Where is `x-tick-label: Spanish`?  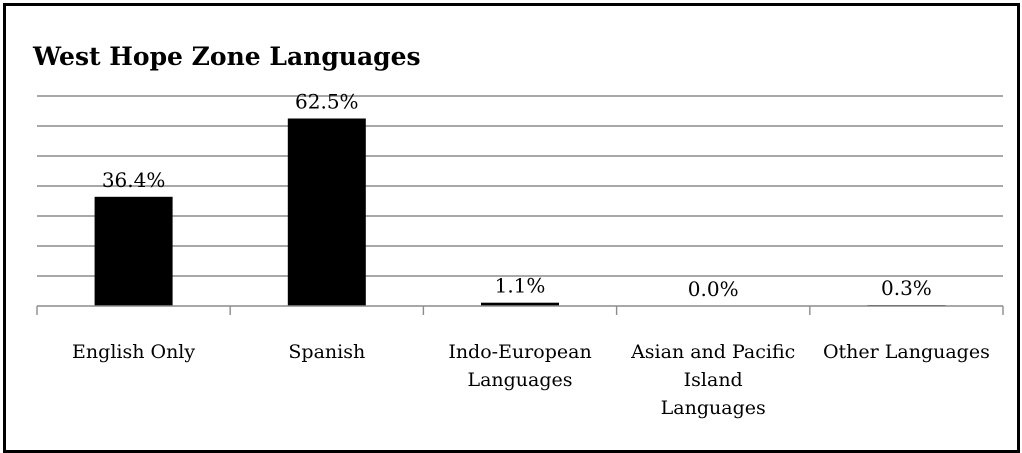
x-tick-label: Spanish is located at coordinates (326, 352).